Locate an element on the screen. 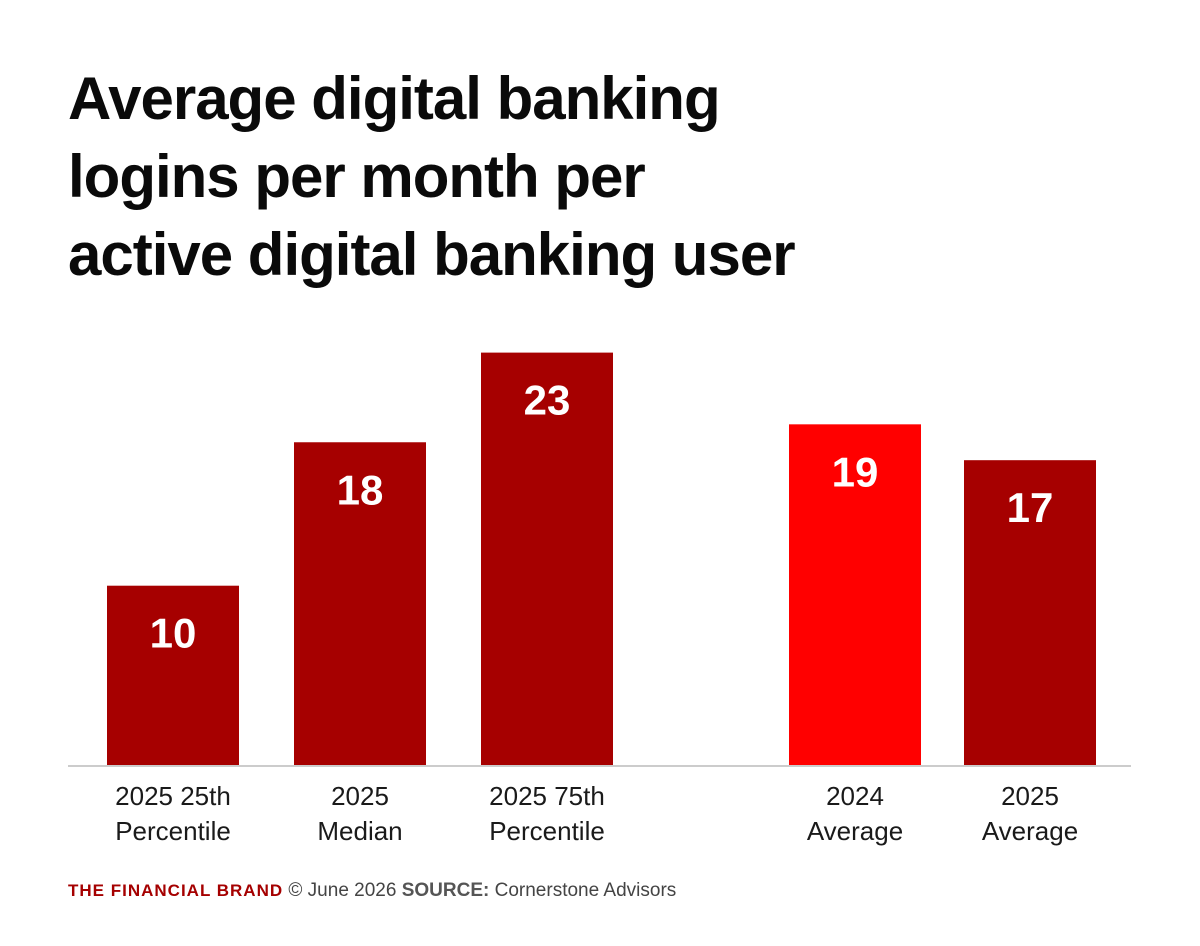 This screenshot has height=946, width=1200. category-label-4-line-2: Average is located at coordinates (855, 831).